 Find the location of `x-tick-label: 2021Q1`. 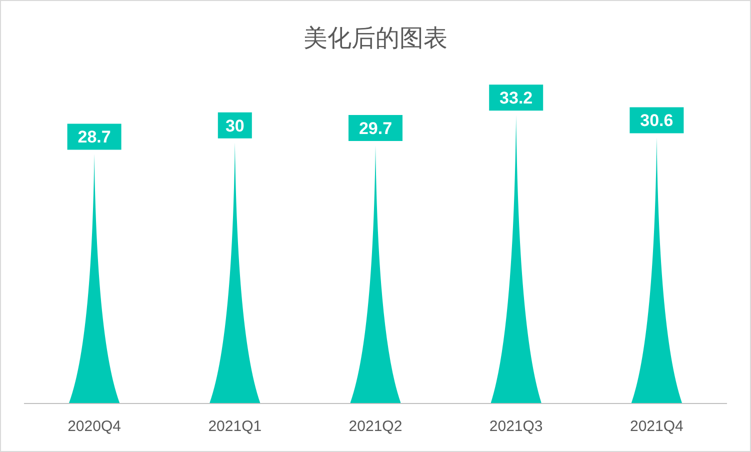

x-tick-label: 2021Q1 is located at coordinates (235, 426).